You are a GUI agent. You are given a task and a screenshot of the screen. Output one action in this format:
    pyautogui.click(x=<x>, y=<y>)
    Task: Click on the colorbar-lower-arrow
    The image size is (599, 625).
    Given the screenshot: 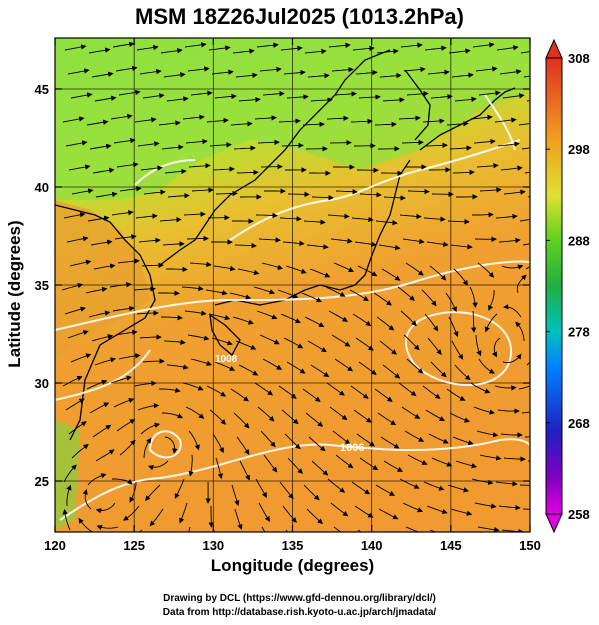 What is the action you would take?
    pyautogui.click(x=554, y=523)
    